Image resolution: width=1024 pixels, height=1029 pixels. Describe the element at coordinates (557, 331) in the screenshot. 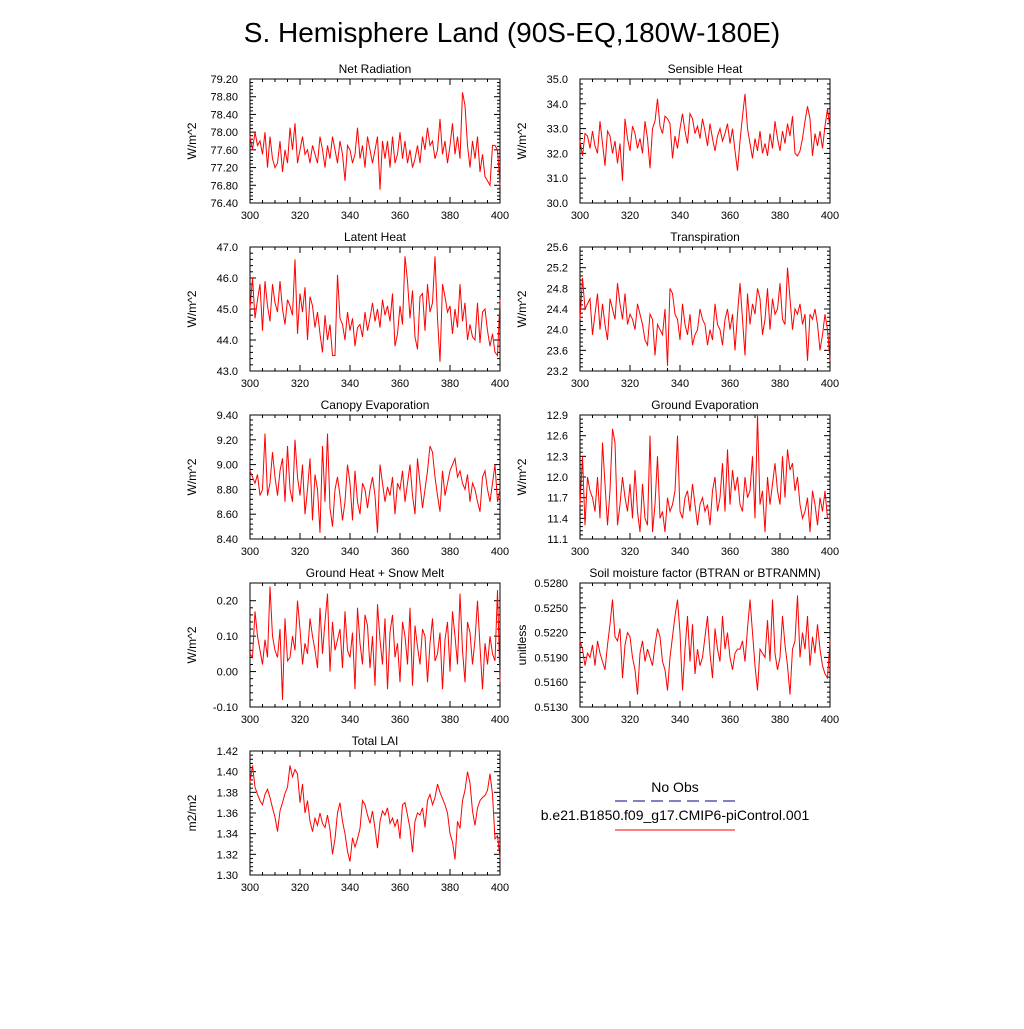

I see `y-tick-label: 24.0` at that location.